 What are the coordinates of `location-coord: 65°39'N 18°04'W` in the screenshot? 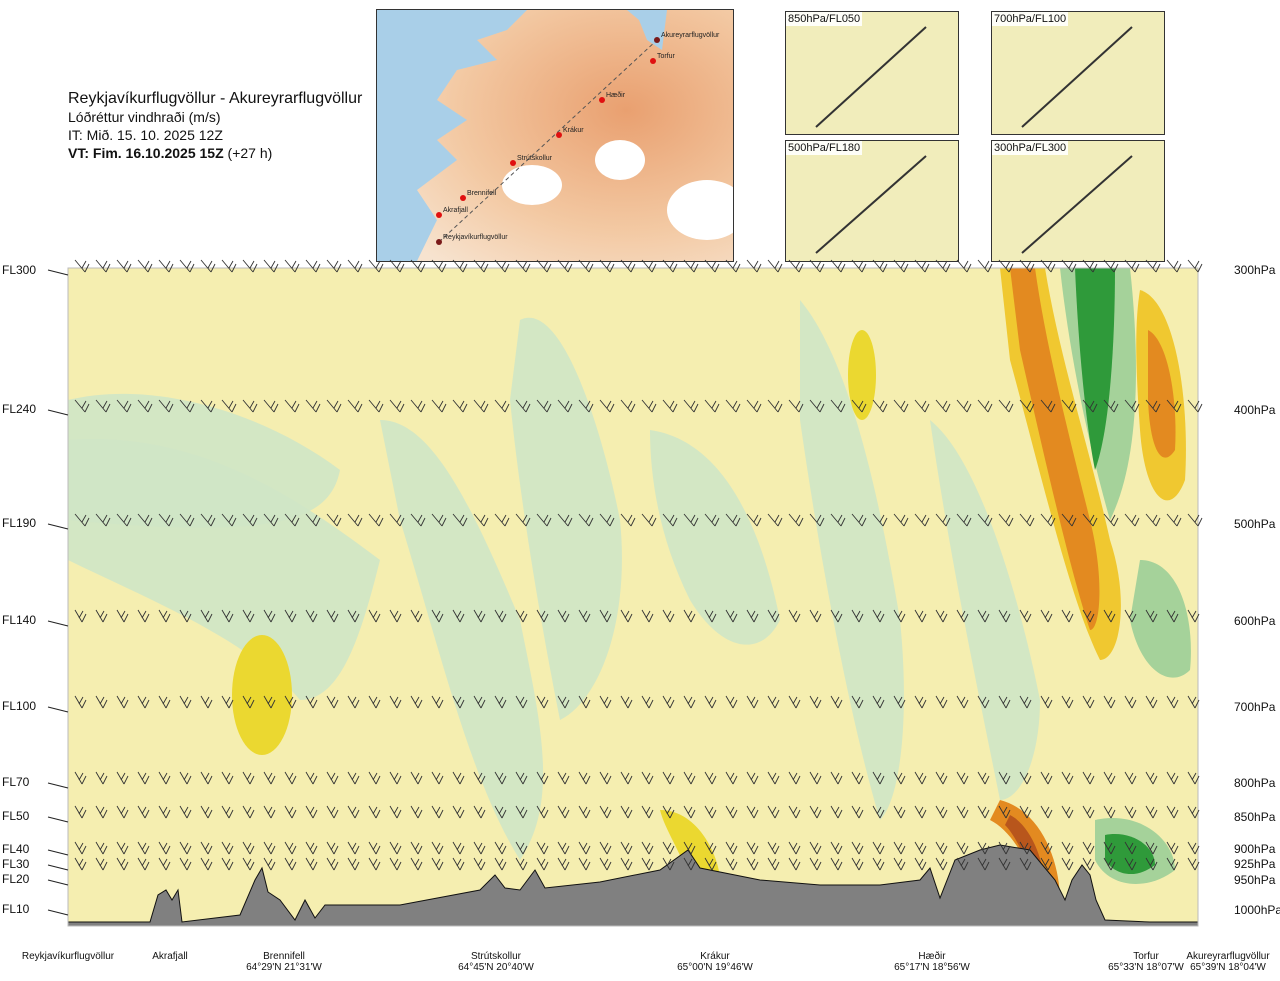 It's located at (1228, 967).